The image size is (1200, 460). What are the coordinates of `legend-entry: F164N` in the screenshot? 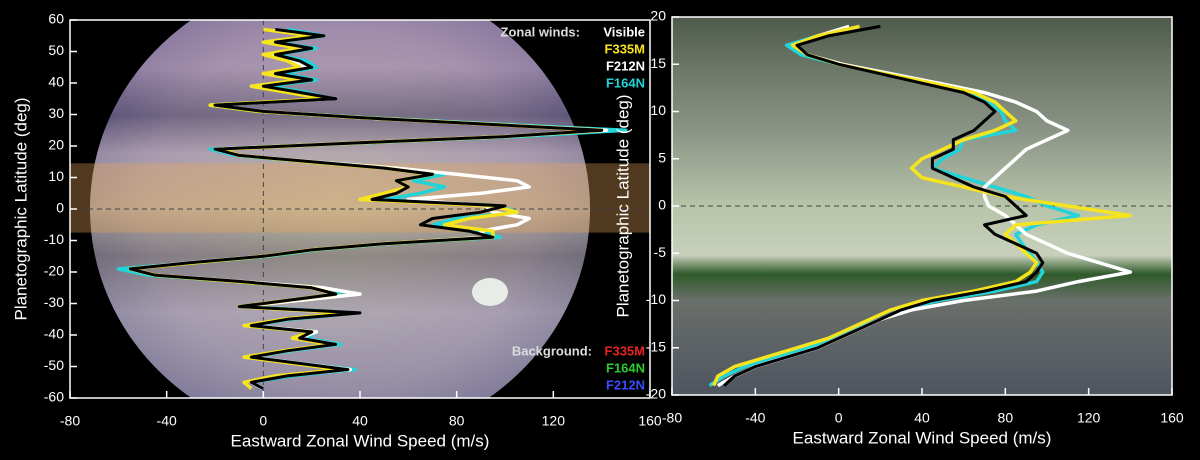 It's located at (625, 82).